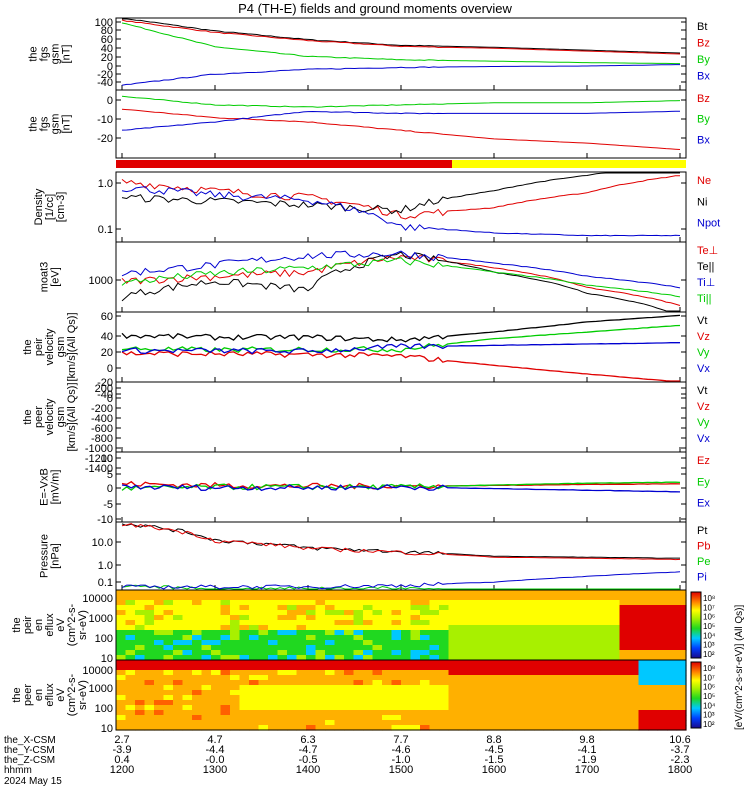 The height and width of the screenshot is (800, 750). Describe the element at coordinates (401, 197) in the screenshot. I see `series-line-ne` at that location.